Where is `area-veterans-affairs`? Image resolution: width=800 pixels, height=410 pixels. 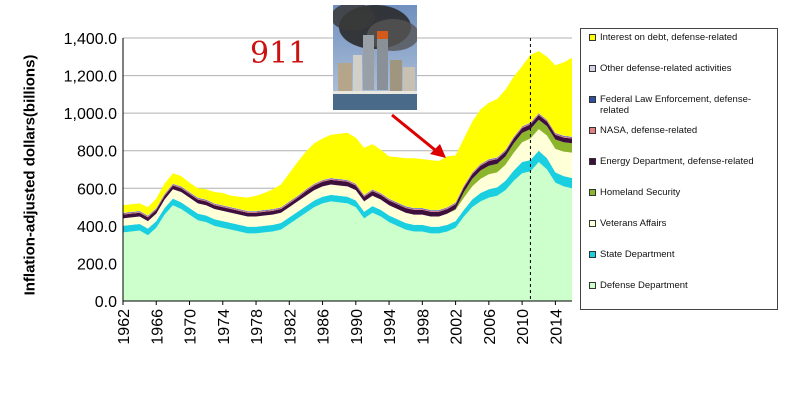 area-veterans-affairs is located at coordinates (347, 179).